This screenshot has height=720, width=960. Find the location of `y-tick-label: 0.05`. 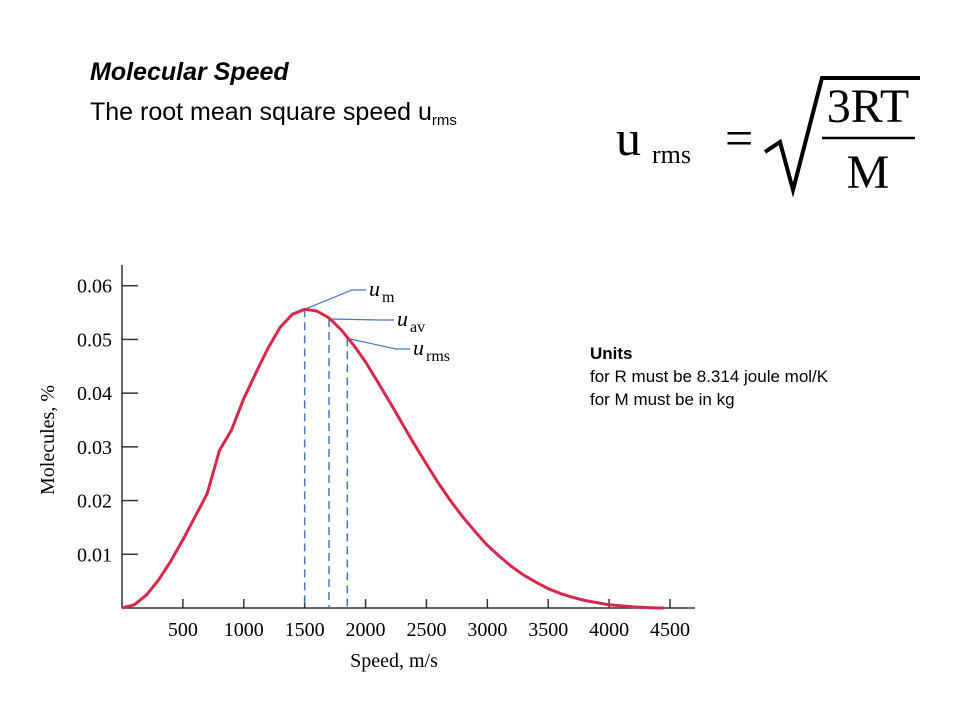

y-tick-label: 0.05 is located at coordinates (94, 340).